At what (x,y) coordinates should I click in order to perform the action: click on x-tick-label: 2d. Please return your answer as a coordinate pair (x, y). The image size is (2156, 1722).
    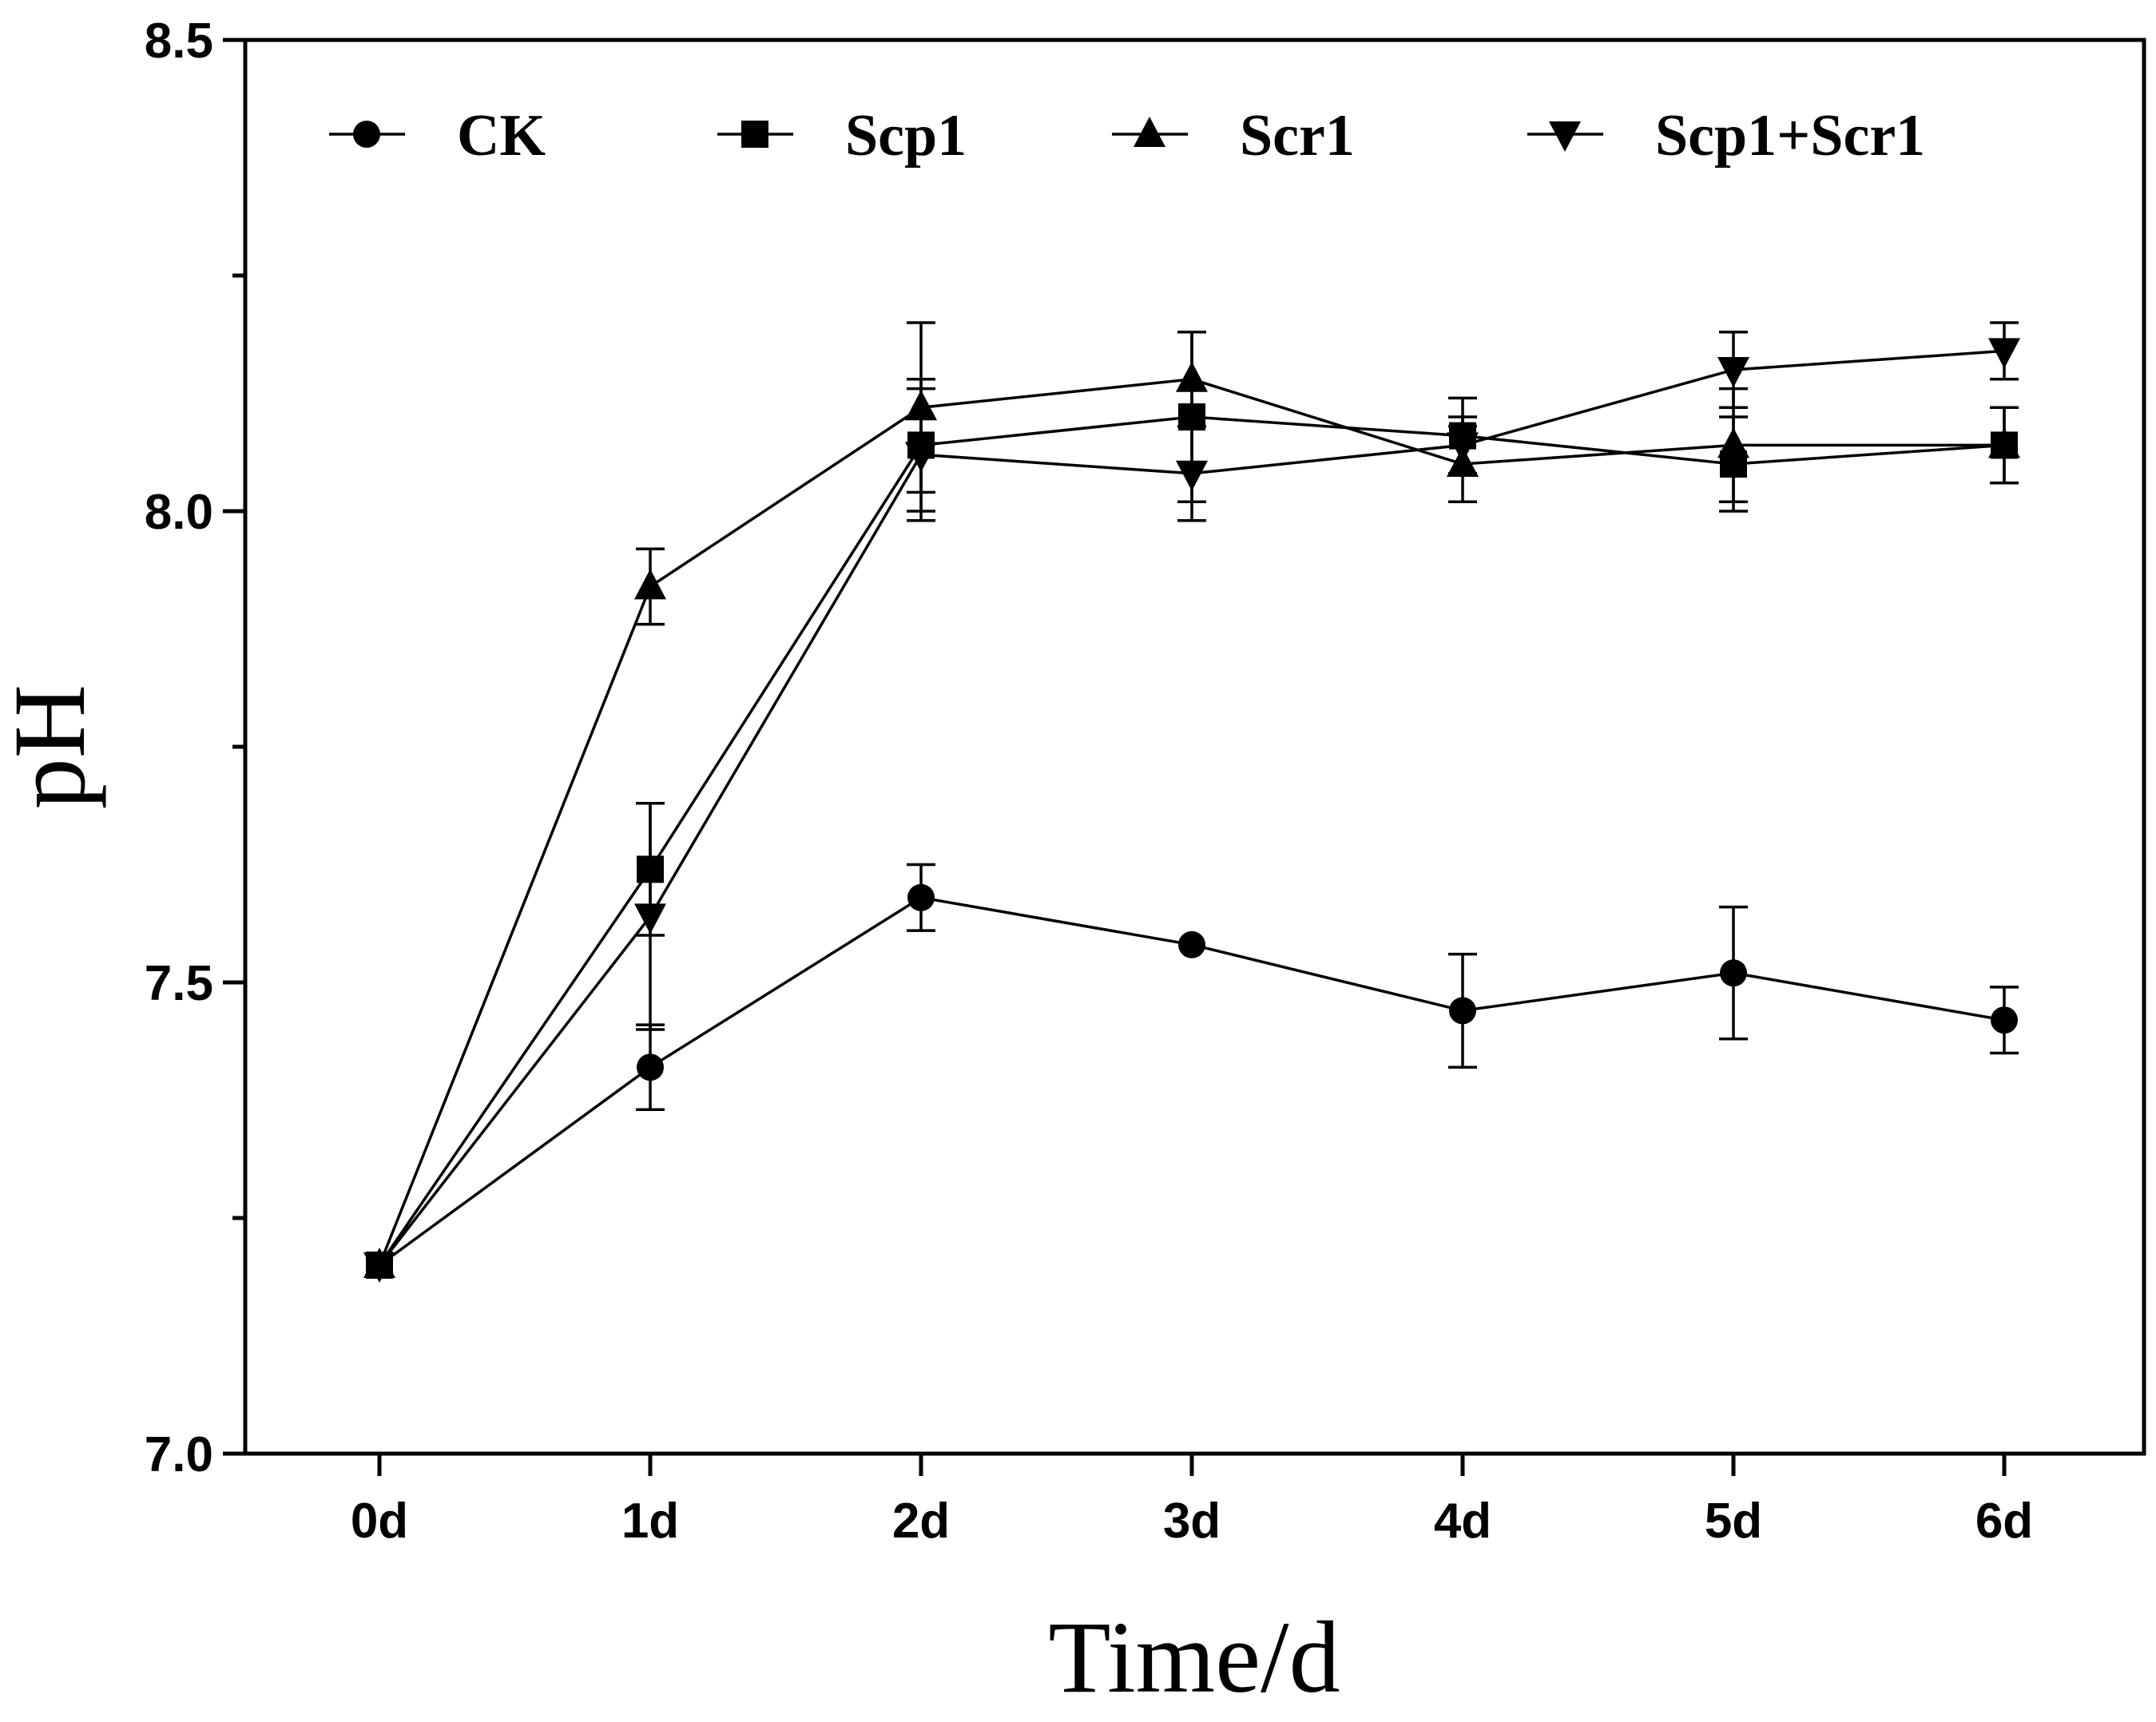
    Looking at the image, I should click on (921, 1521).